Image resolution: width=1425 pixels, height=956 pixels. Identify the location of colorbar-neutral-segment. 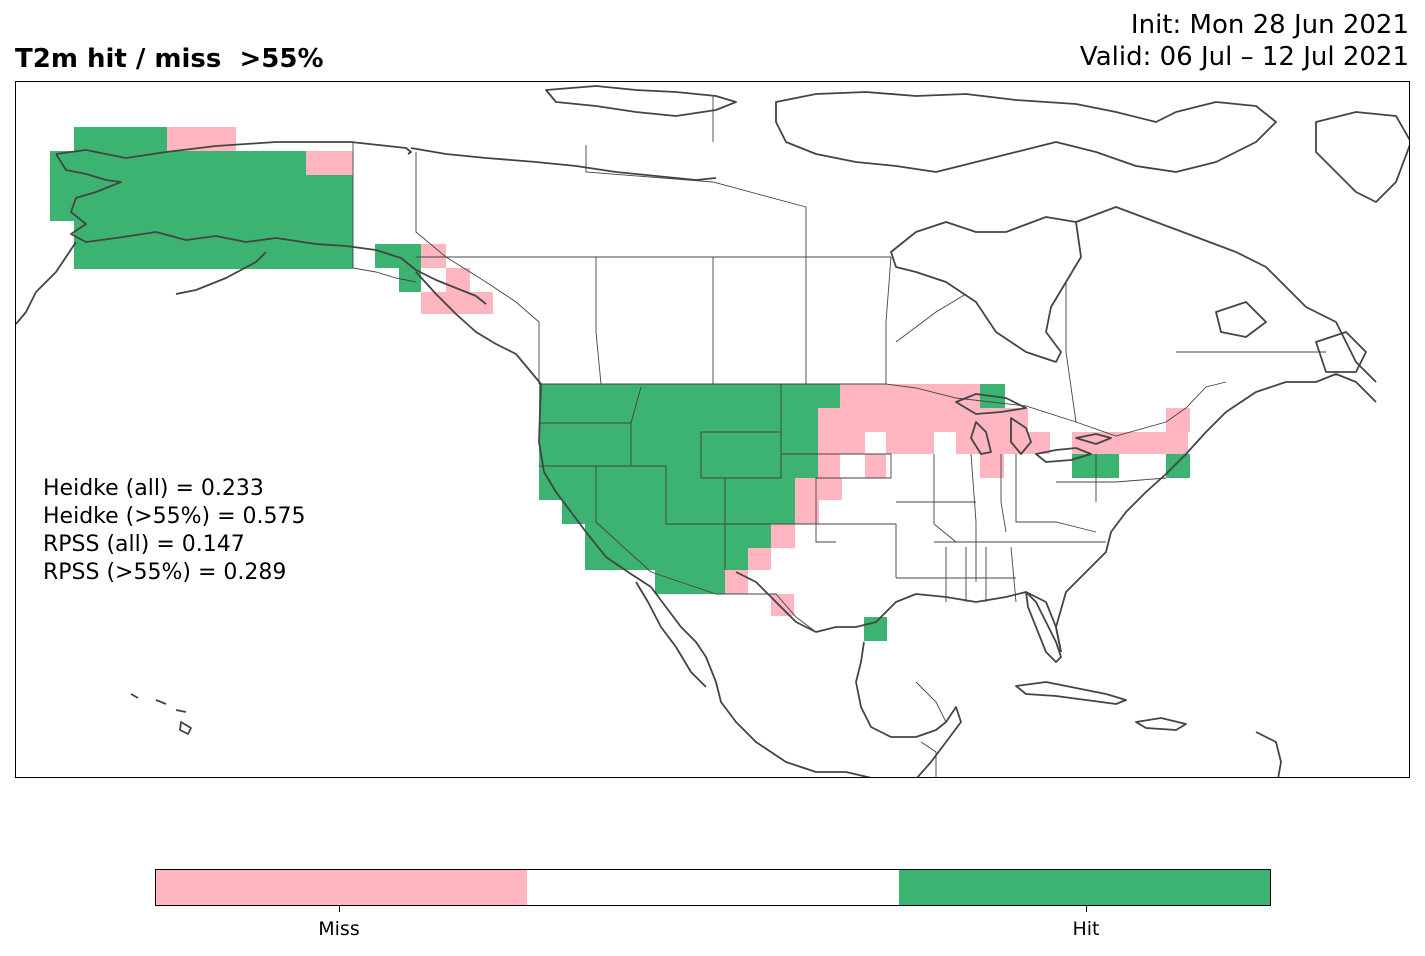
(713, 887).